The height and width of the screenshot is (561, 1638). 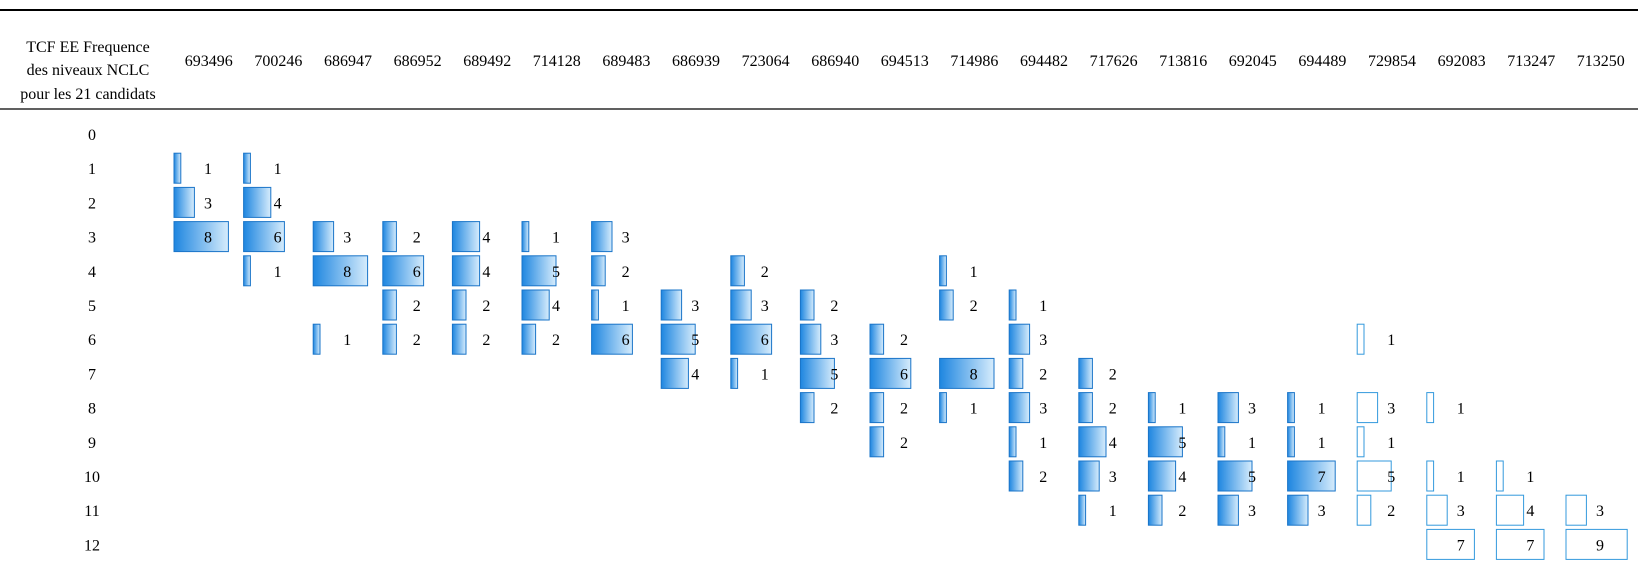 What do you see at coordinates (418, 61) in the screenshot?
I see `column-header: 686952` at bounding box center [418, 61].